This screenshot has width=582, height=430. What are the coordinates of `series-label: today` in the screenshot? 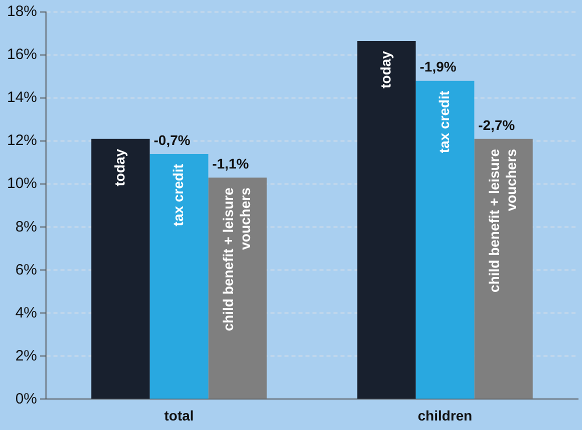 It's located at (119, 167).